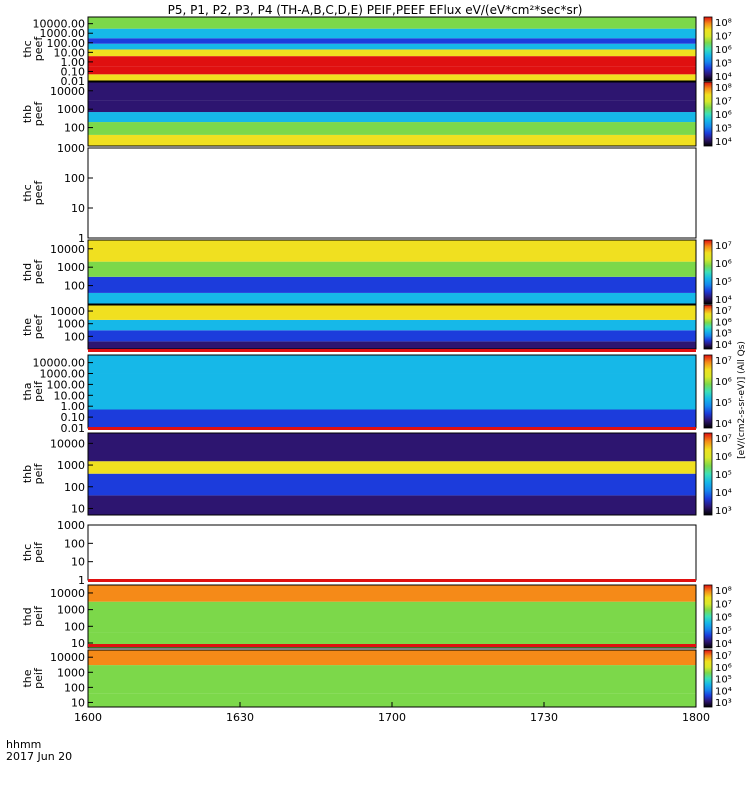 The width and height of the screenshot is (750, 804). Describe the element at coordinates (73, 417) in the screenshot. I see `y-tick-label: 0.10` at that location.